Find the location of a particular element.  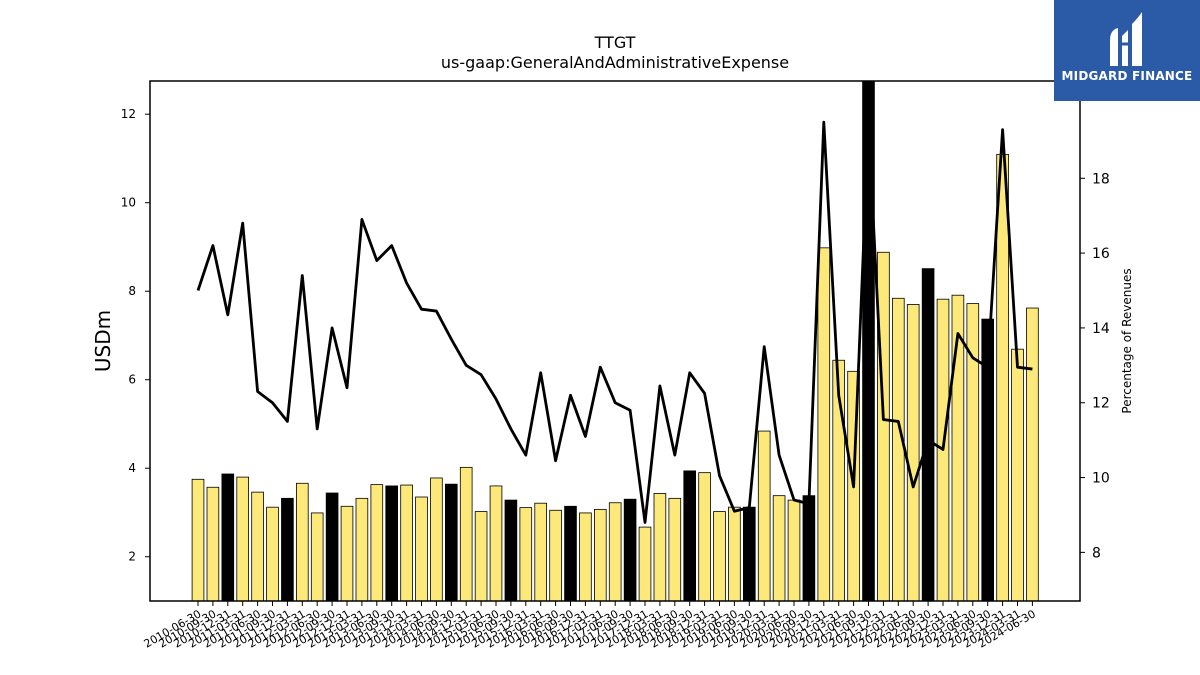

y2-tick-label: 16 is located at coordinates (1101, 254).